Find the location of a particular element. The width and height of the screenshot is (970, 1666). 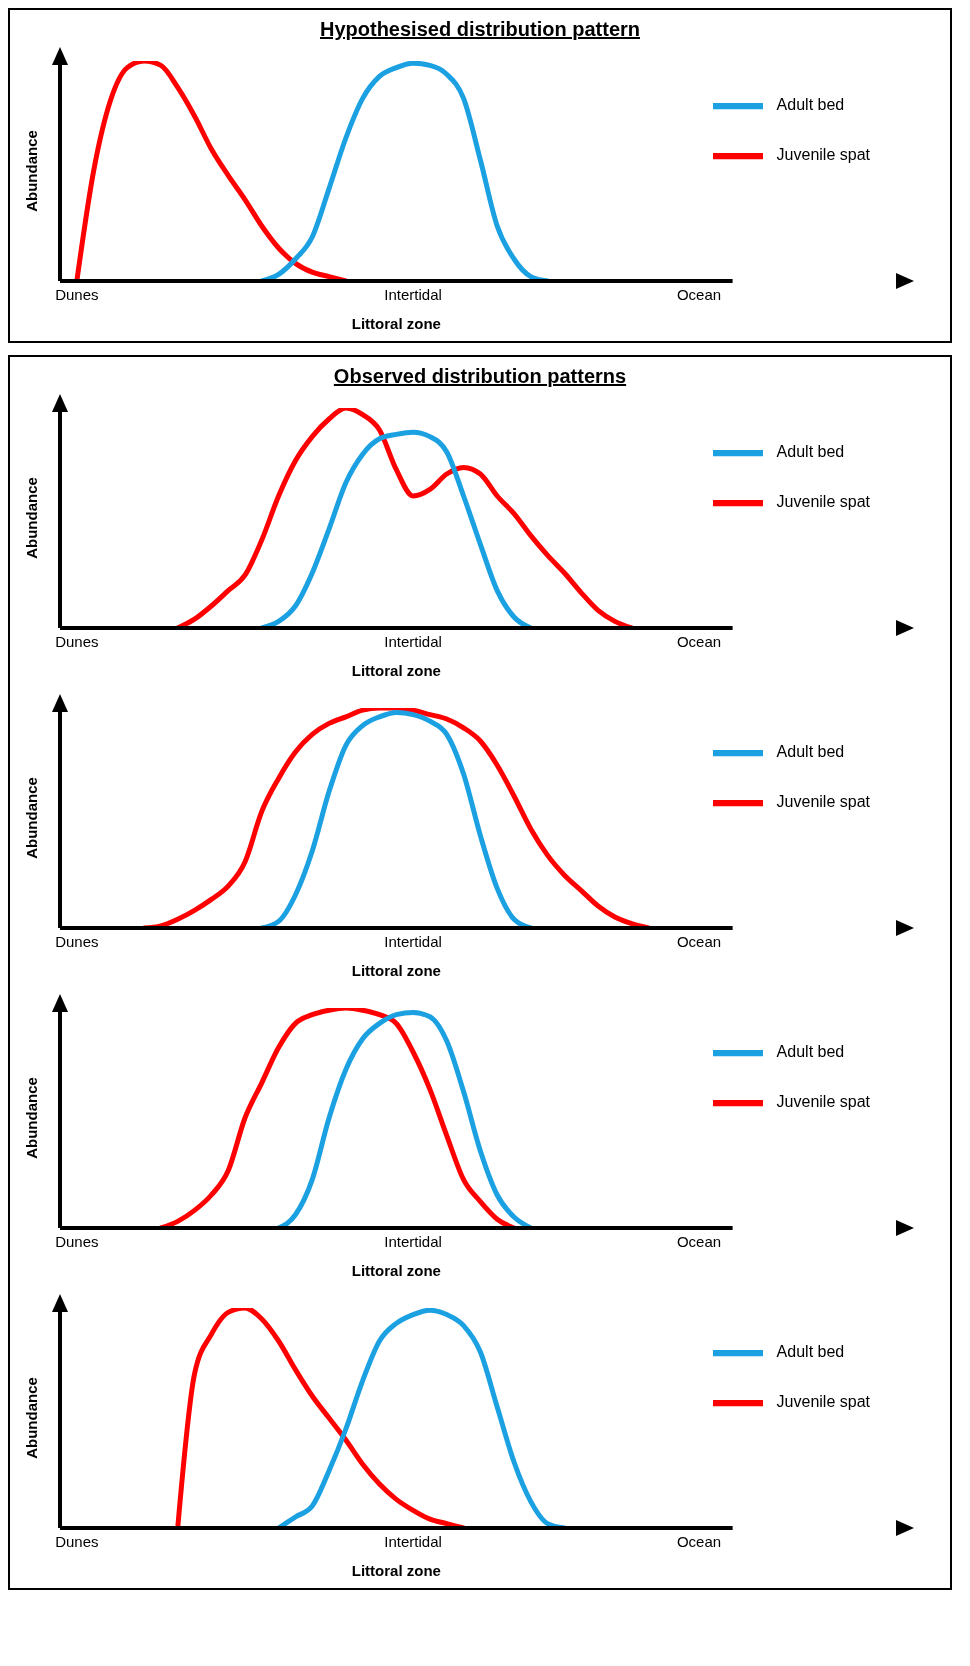

chart-title: Observed distribution patterns is located at coordinates (480, 376).